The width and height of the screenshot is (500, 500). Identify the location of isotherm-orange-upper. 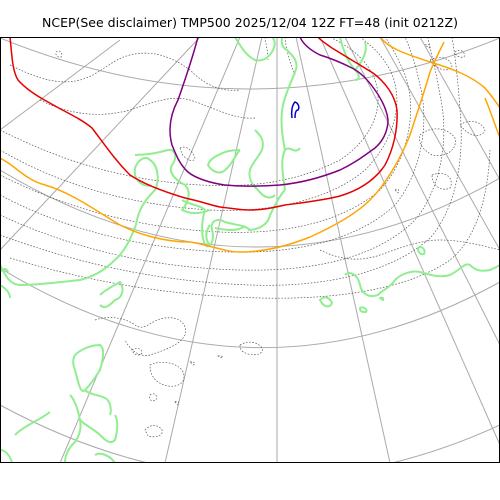
(439, 73).